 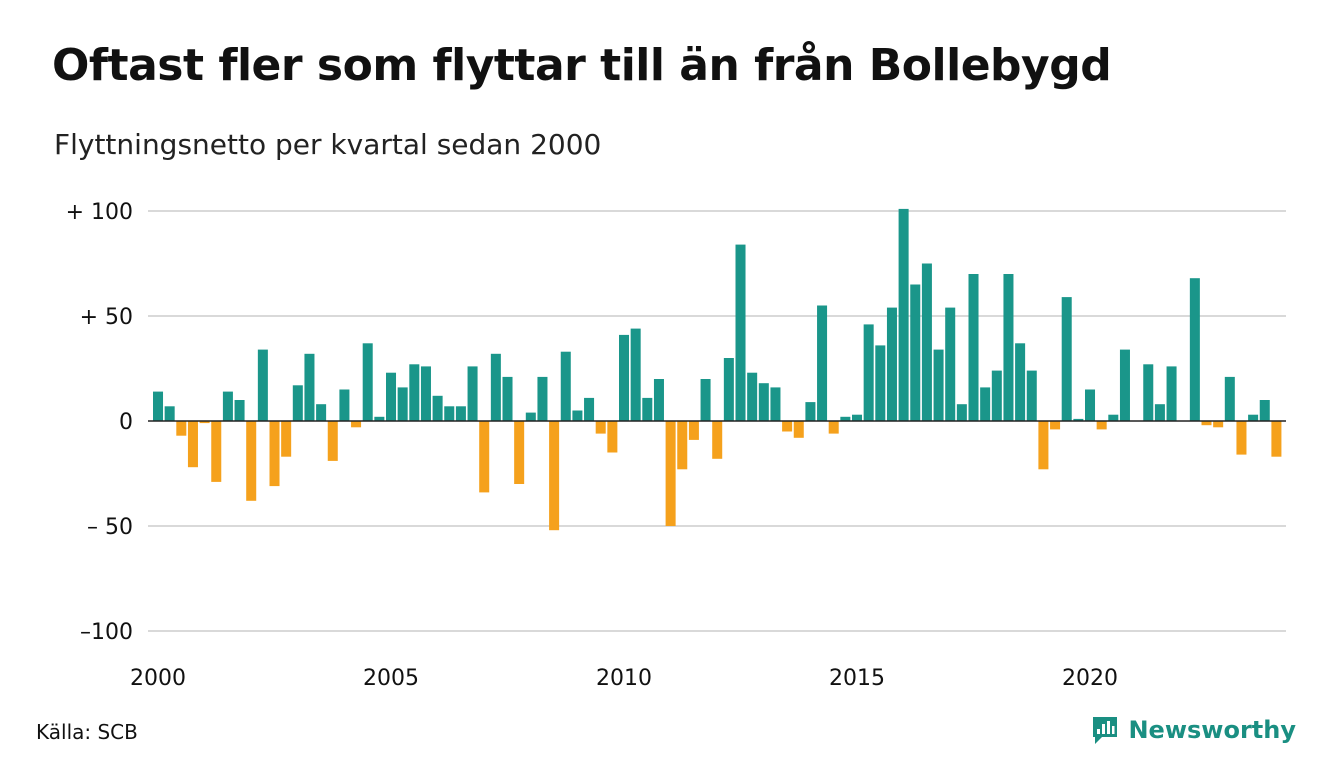 I want to click on x-tick-label: 2010, so click(x=624, y=678).